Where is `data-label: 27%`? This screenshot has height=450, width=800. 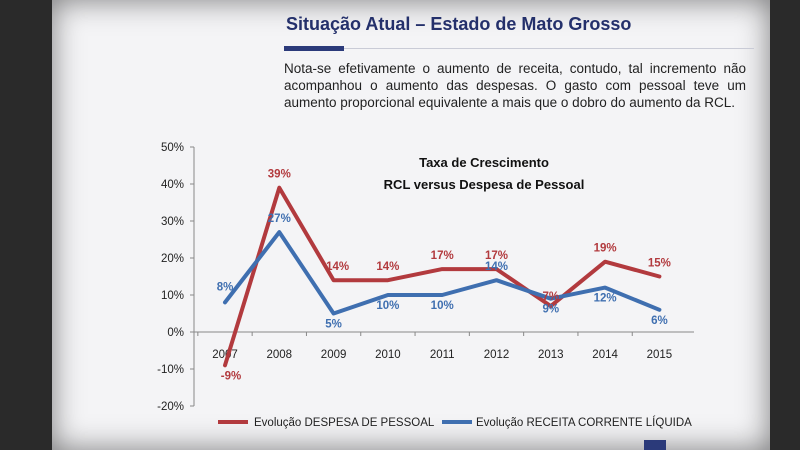
data-label: 27% is located at coordinates (279, 219).